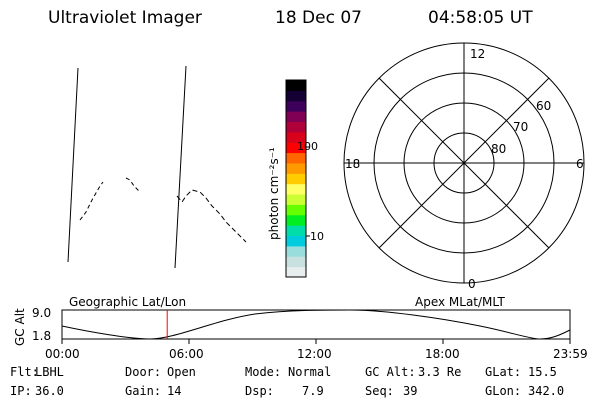 This screenshot has height=400, width=600. I want to click on orbit-plot-frame, so click(316, 324).